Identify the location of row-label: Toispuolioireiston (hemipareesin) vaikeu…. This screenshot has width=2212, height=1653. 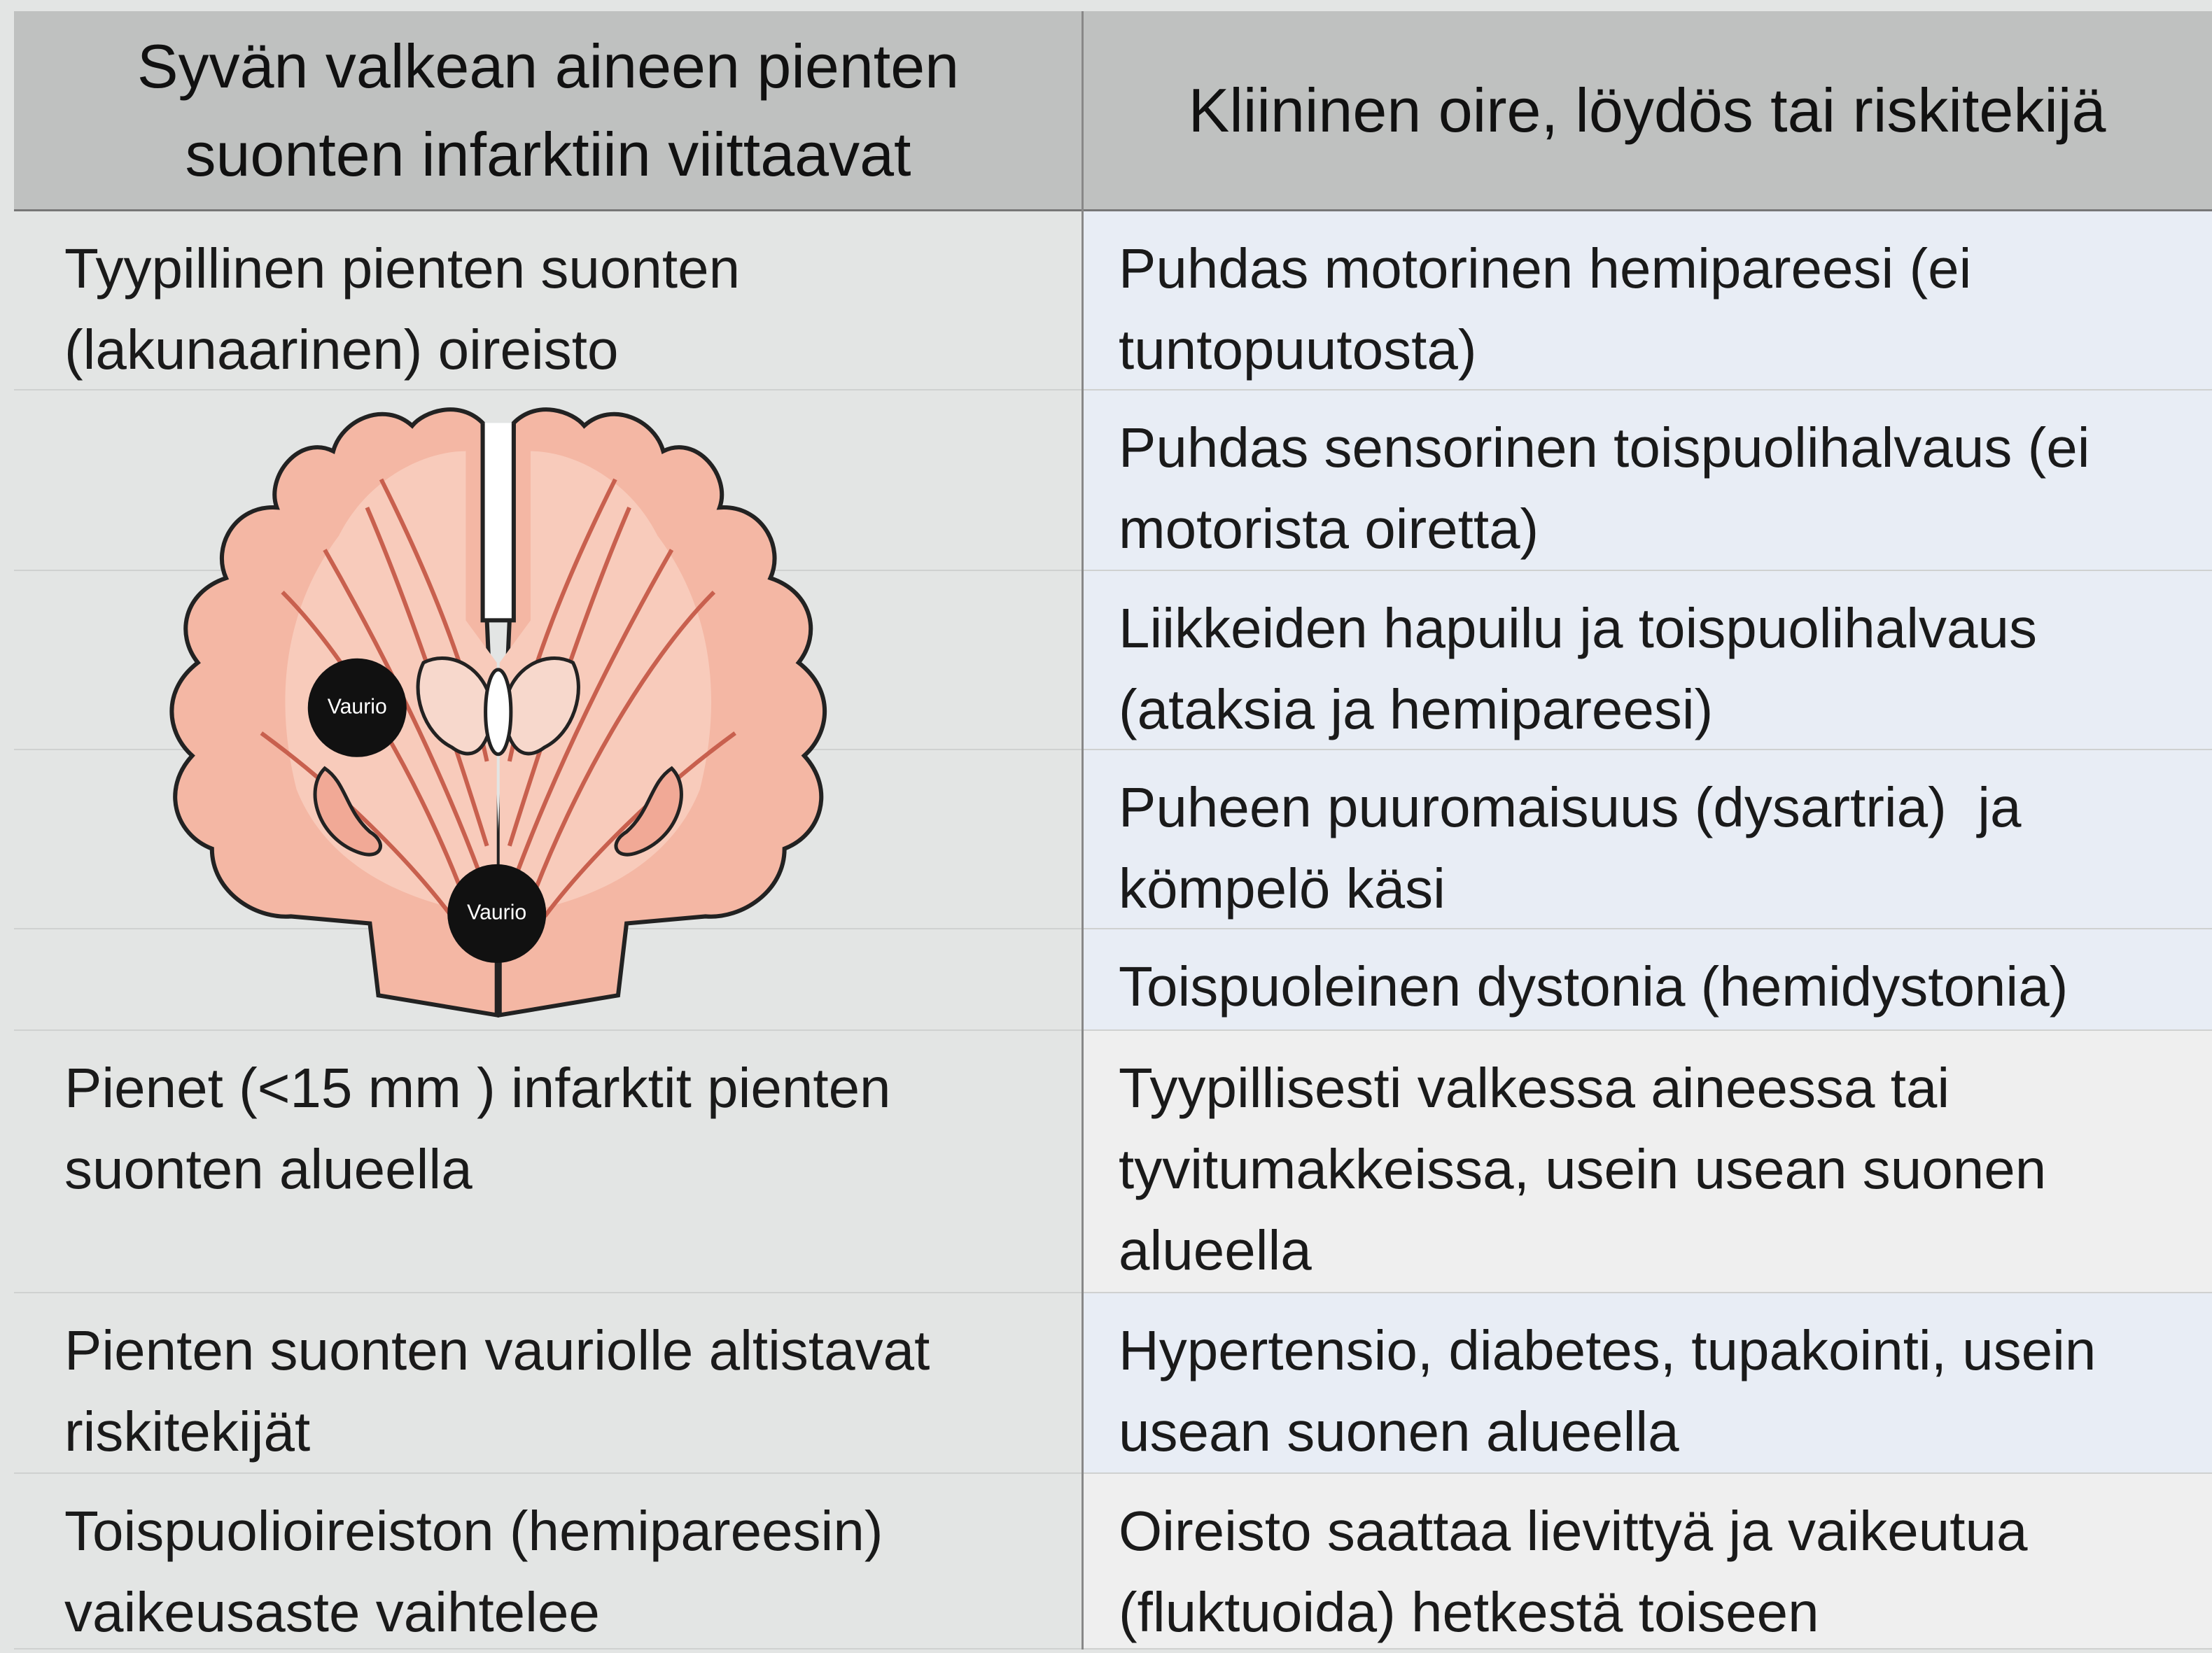
(548, 1562).